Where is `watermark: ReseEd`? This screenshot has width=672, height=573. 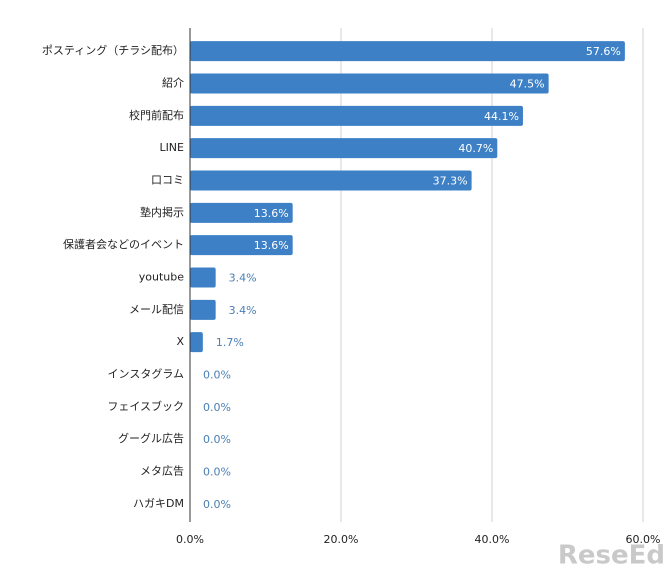 watermark: ReseEd is located at coordinates (611, 556).